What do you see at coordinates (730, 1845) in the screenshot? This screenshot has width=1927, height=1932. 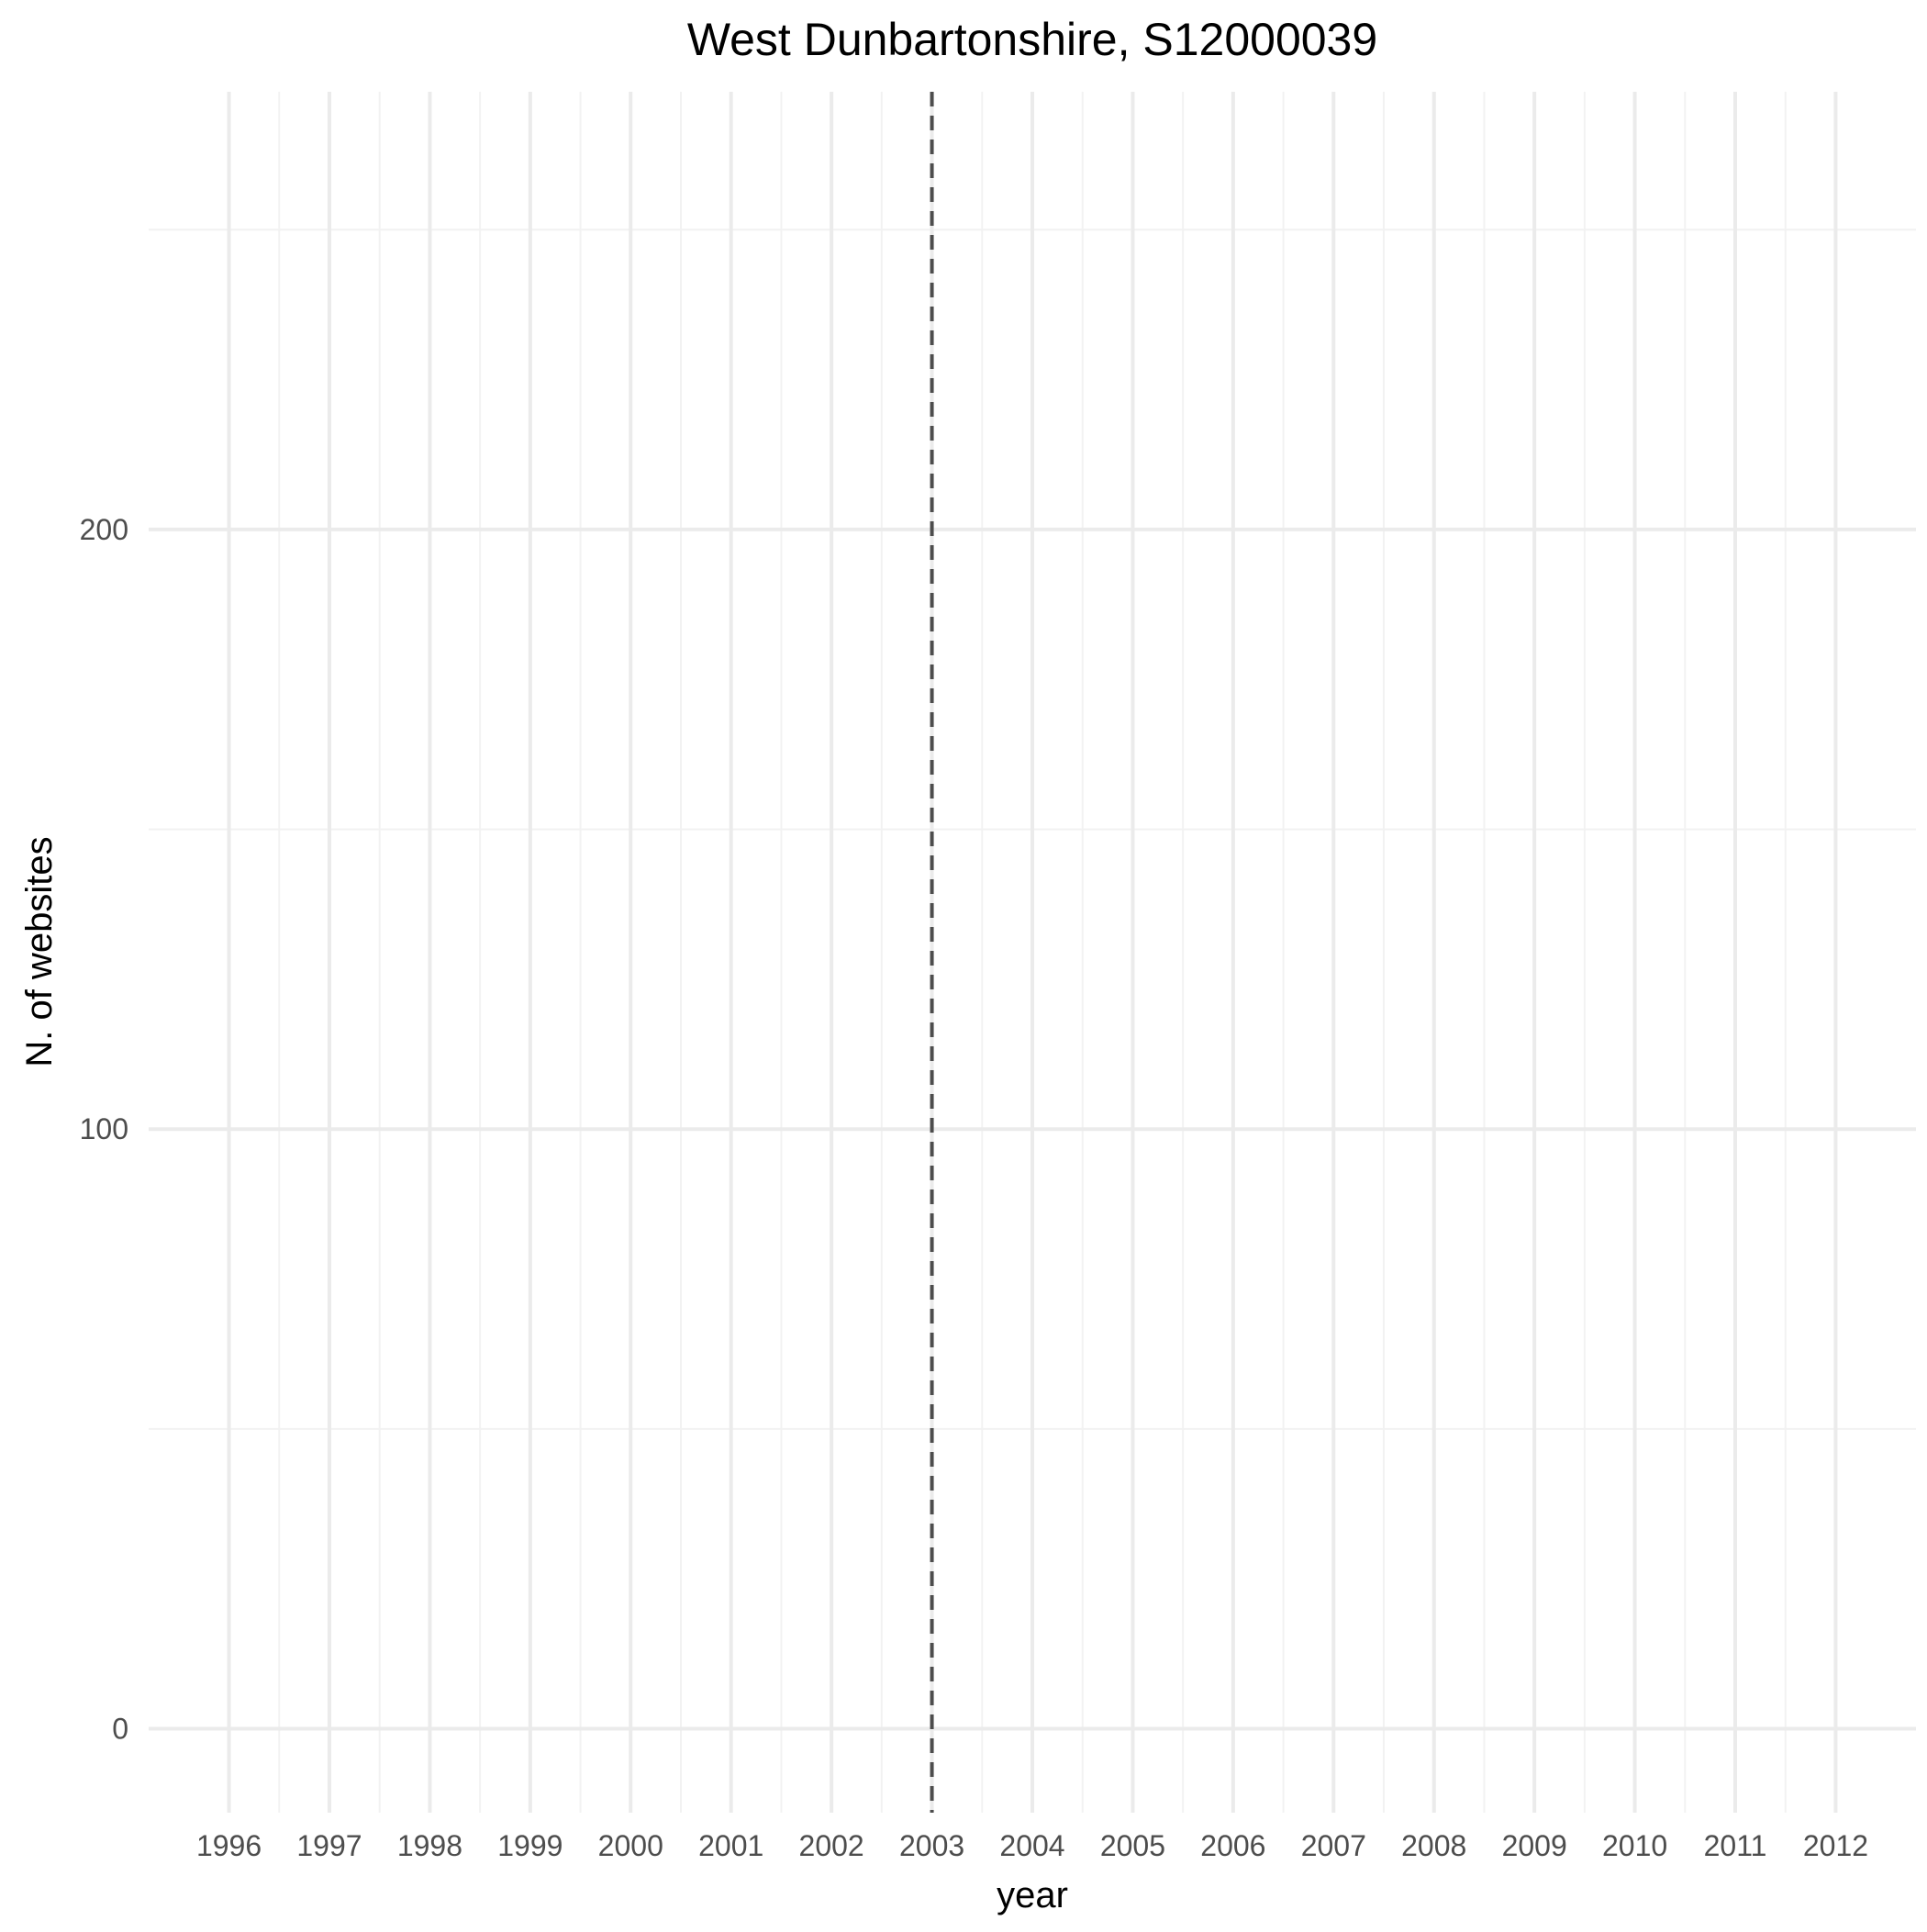 I see `x-tick-label: 2001` at bounding box center [730, 1845].